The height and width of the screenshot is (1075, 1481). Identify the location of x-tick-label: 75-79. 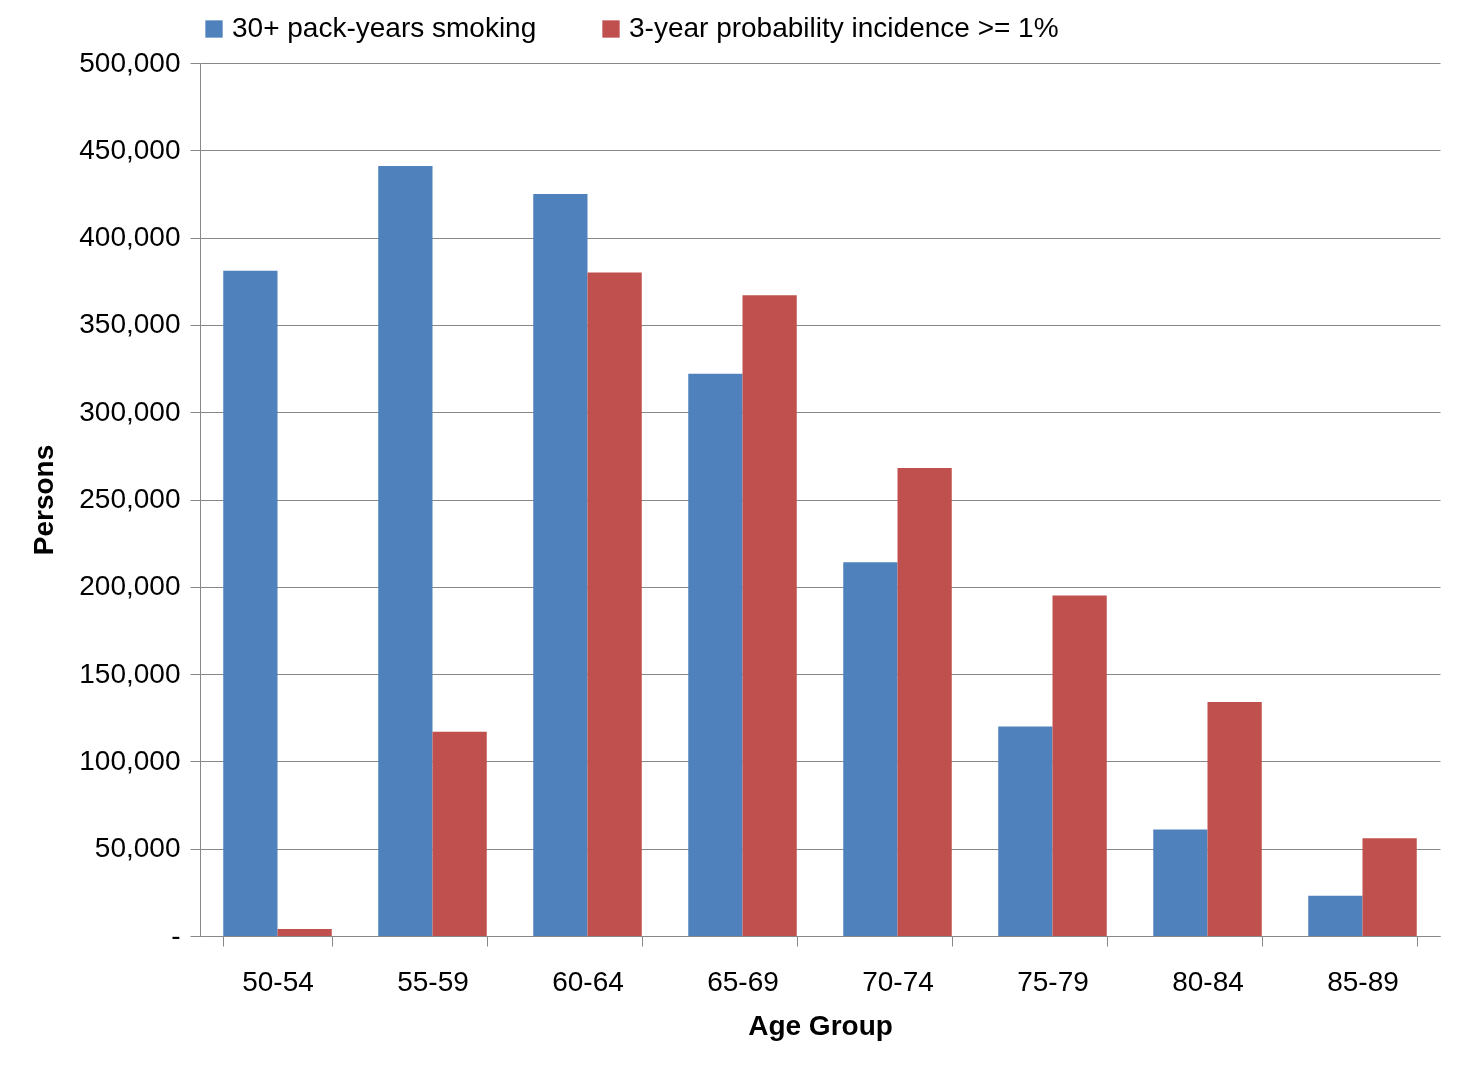
(1053, 981).